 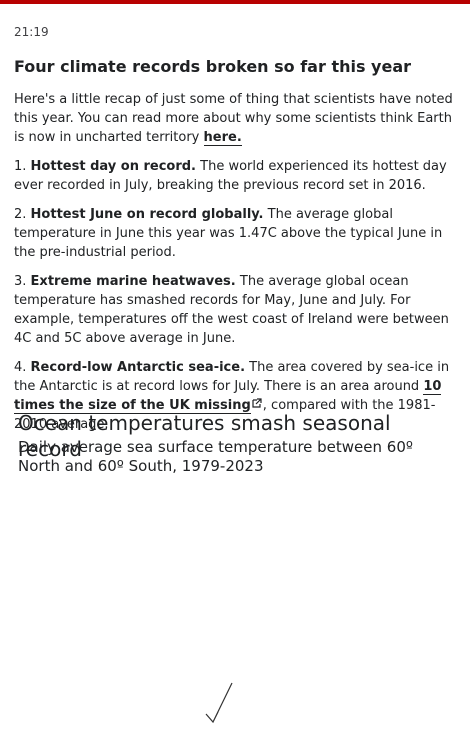 I want to click on chart, so click(x=219, y=703).